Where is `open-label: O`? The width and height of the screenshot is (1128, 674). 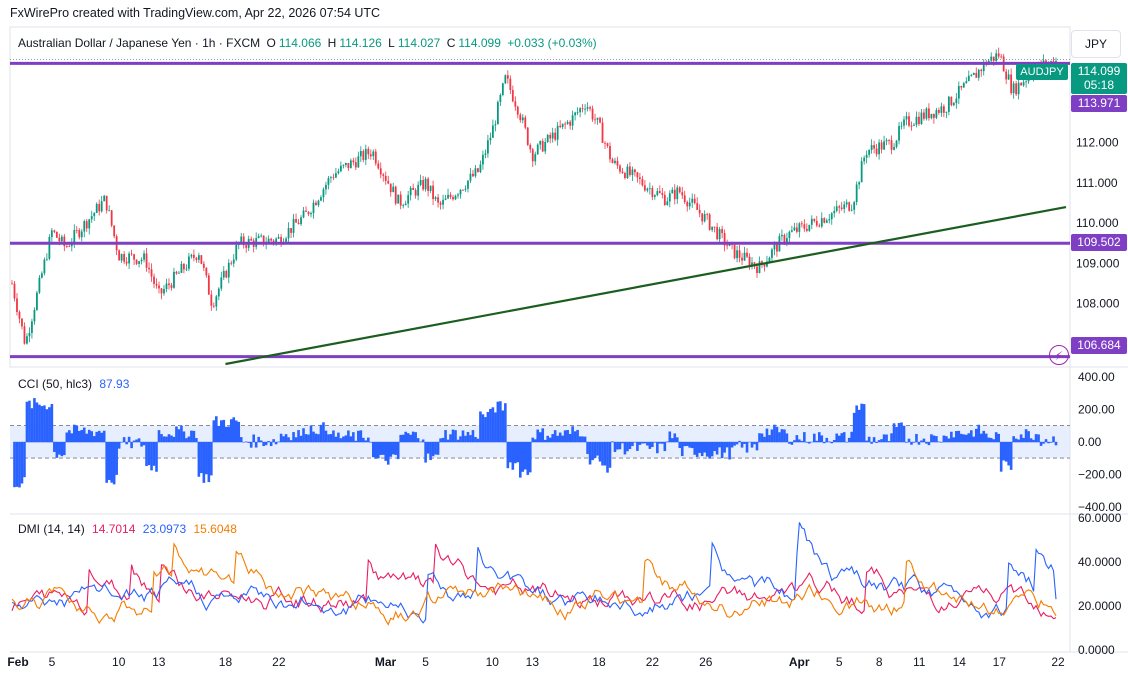
open-label: O is located at coordinates (271, 43).